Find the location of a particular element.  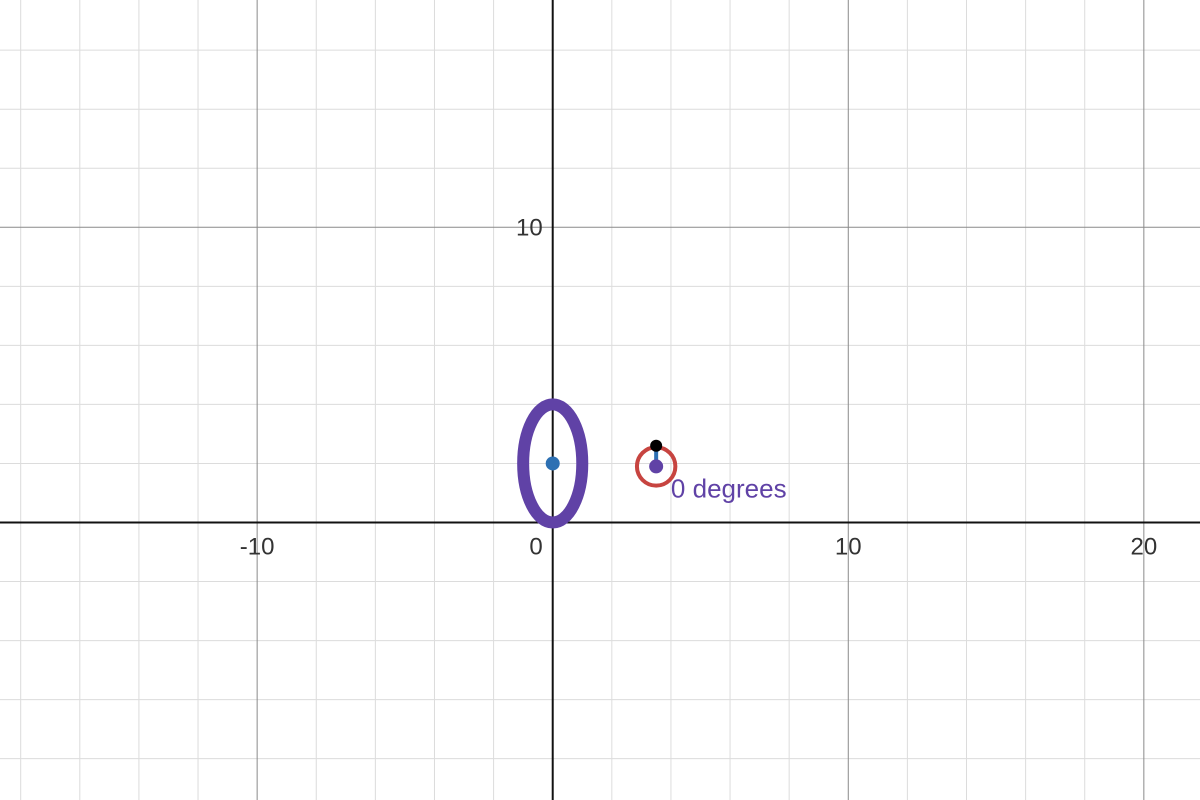

circle-center-point is located at coordinates (656, 466).